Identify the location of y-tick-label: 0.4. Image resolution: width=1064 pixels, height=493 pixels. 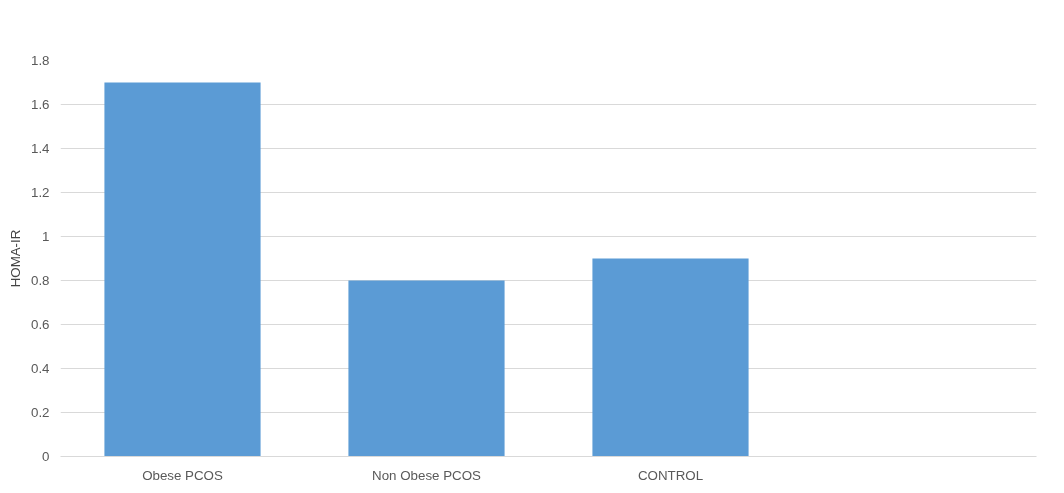
(40, 368).